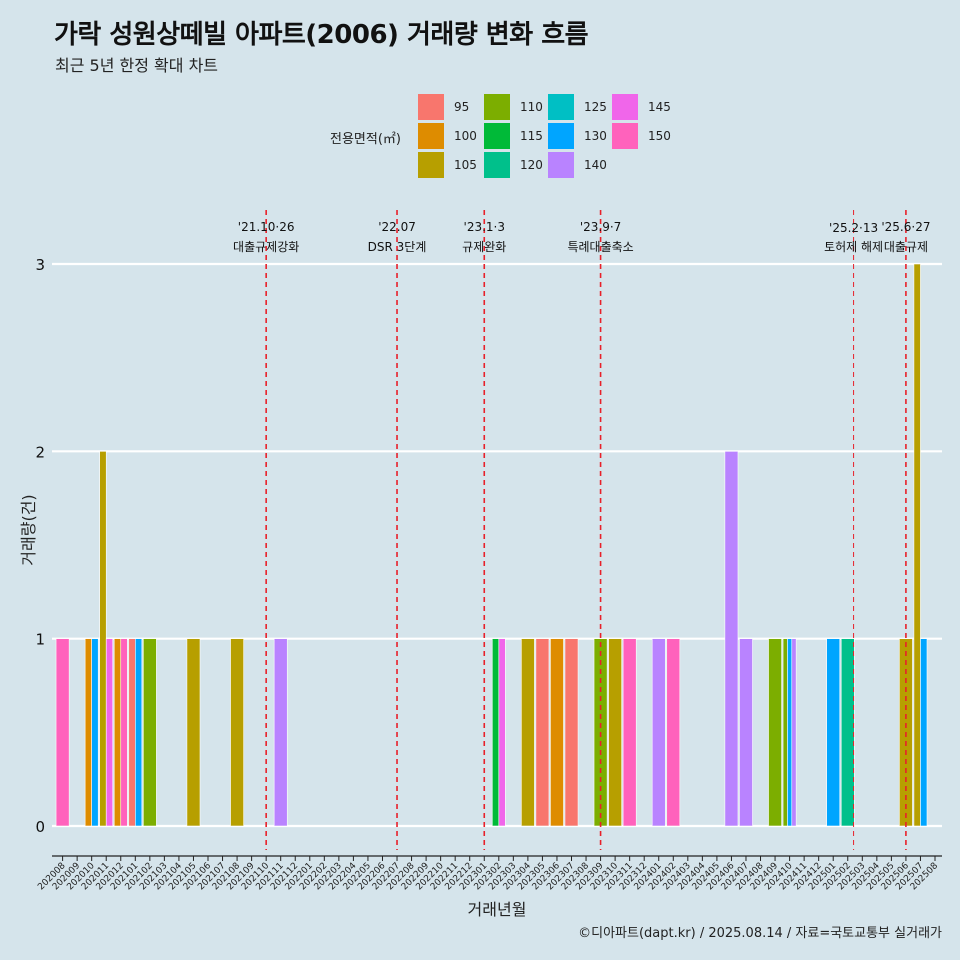  Describe the element at coordinates (531, 165) in the screenshot. I see `legend-label: 120` at that location.